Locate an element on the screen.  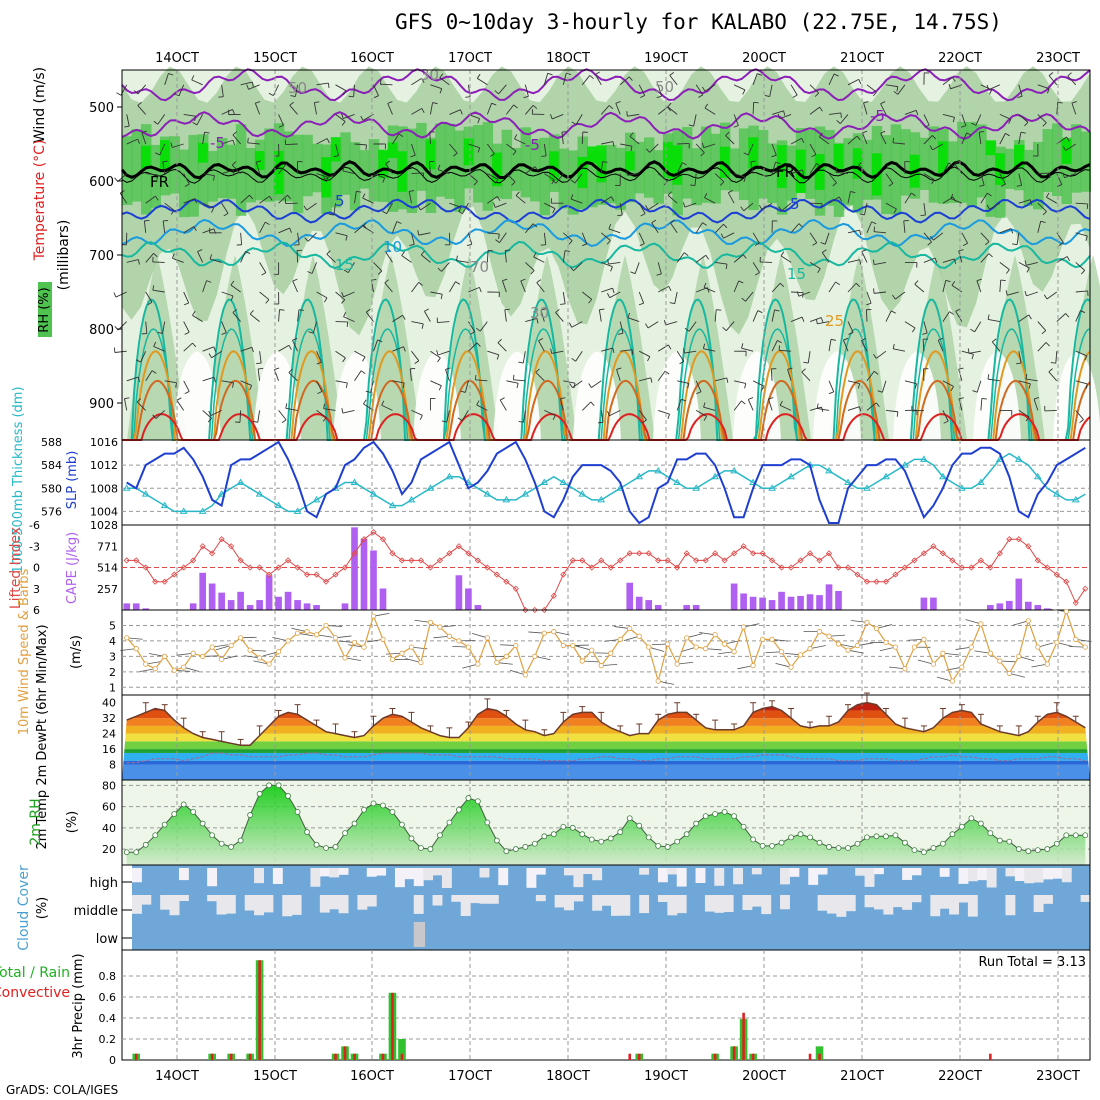
precip-conv-bar is located at coordinates (136, 1056).